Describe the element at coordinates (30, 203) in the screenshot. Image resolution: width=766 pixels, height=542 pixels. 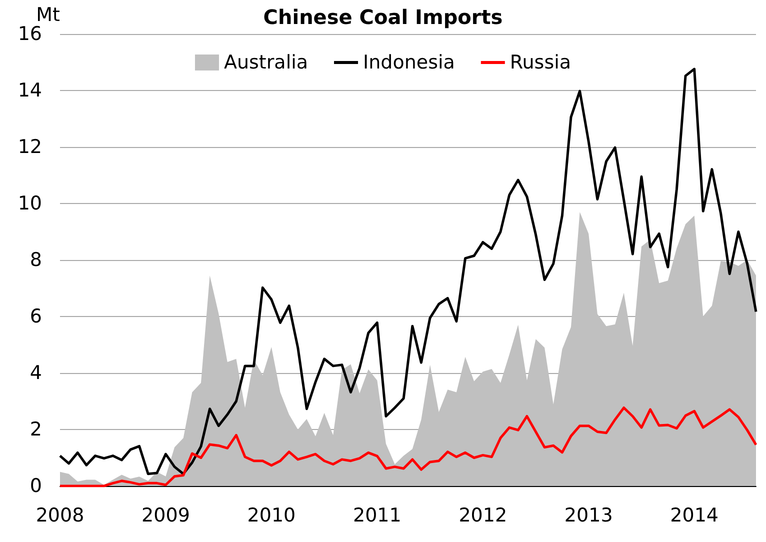
I see `y-tick-label: 10` at that location.